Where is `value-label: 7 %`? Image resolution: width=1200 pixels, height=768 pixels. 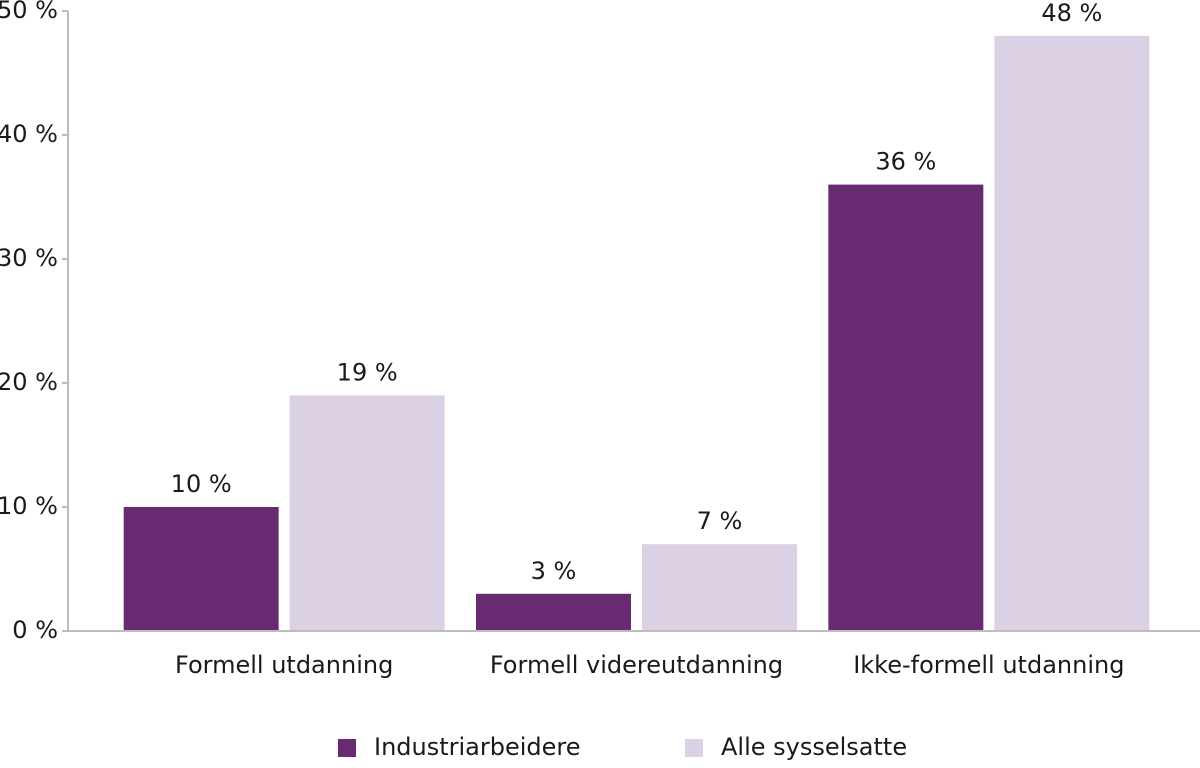
value-label: 7 % is located at coordinates (720, 521).